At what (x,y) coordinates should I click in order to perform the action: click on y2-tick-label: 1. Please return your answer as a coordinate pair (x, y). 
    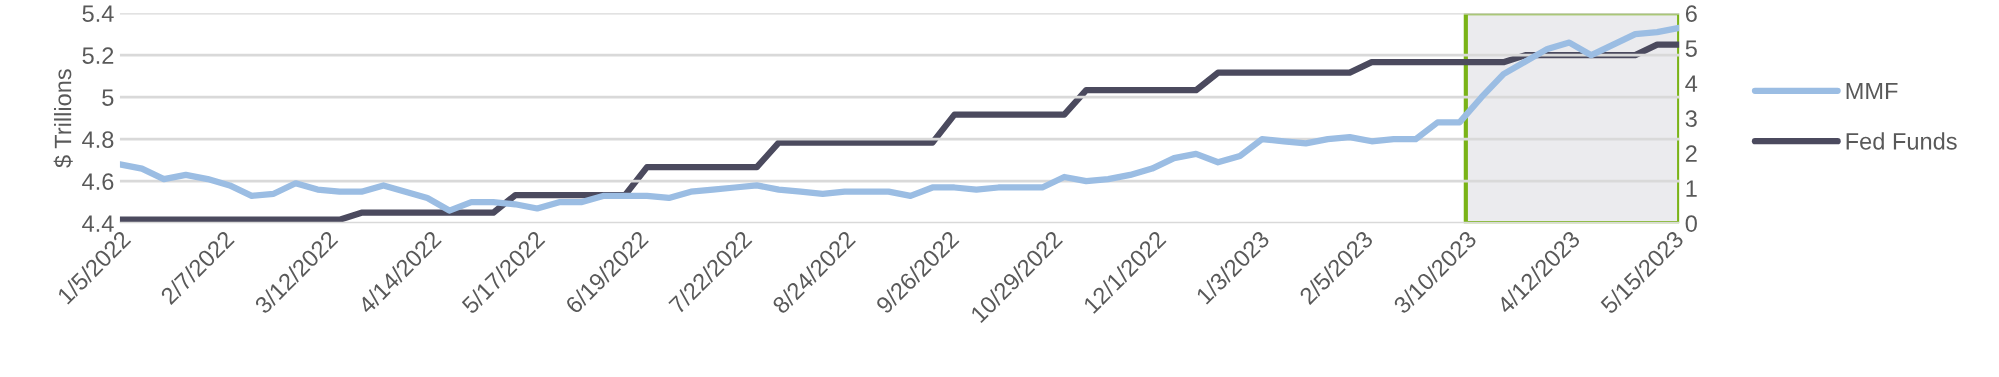
    Looking at the image, I should click on (1691, 188).